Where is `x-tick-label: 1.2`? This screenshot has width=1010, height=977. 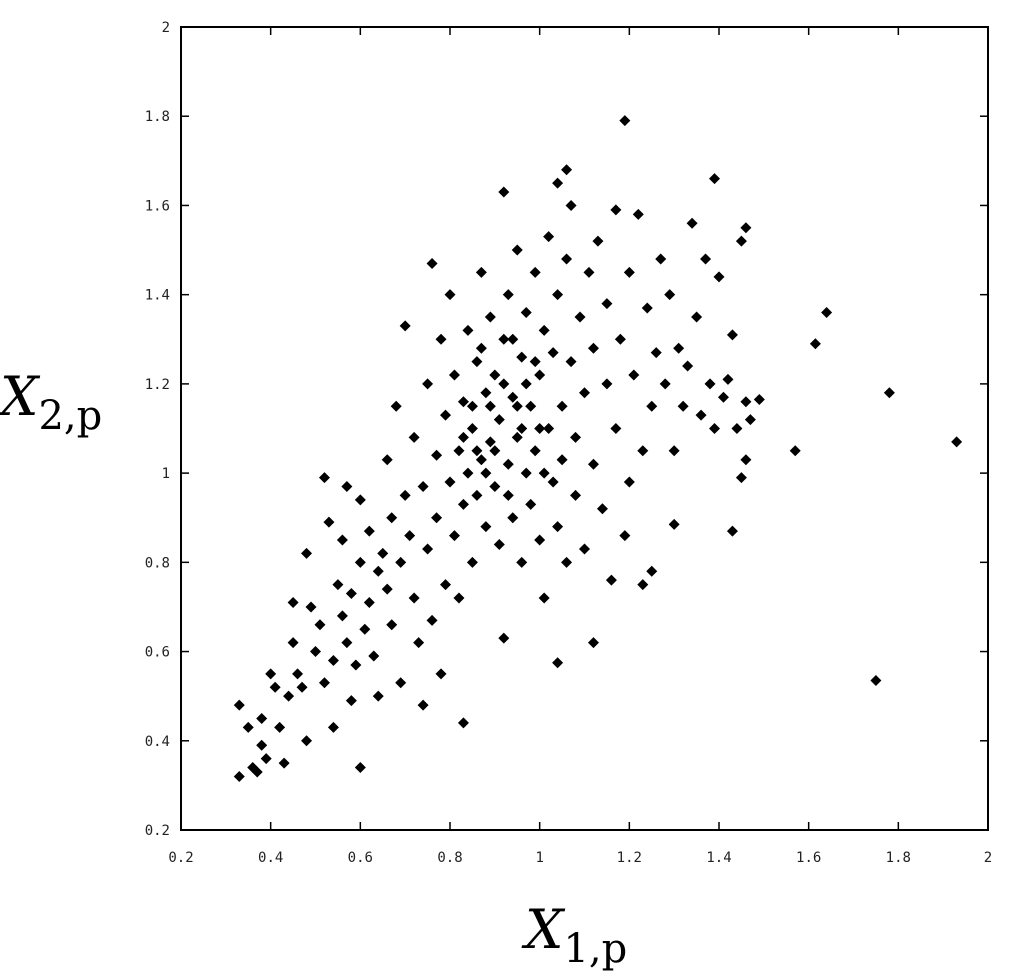 x-tick-label: 1.2 is located at coordinates (629, 858).